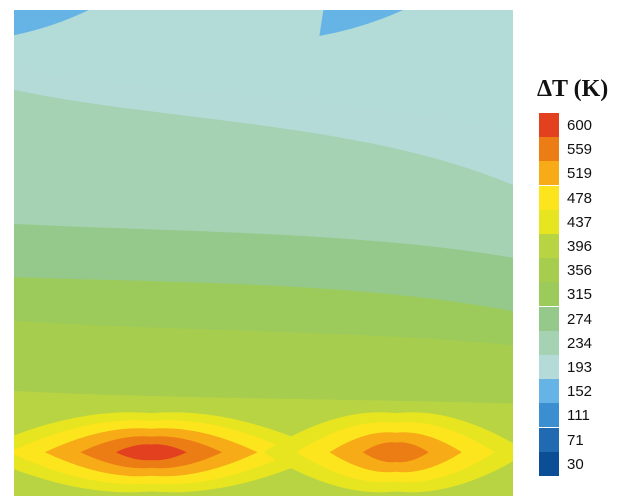 This screenshot has height=504, width=621. Describe the element at coordinates (580, 319) in the screenshot. I see `colorbar-label-274: 274` at that location.